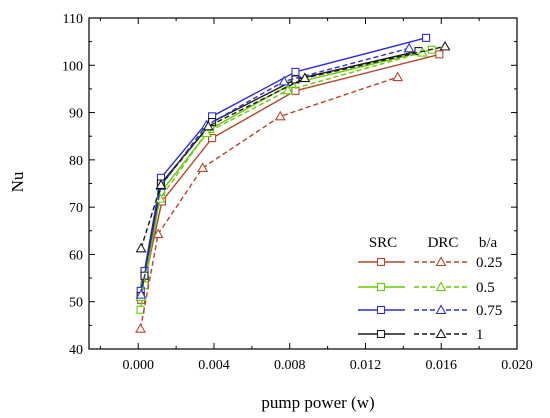 This screenshot has width=550, height=418. Describe the element at coordinates (17, 181) in the screenshot. I see `y-axis-label: Nu` at that location.